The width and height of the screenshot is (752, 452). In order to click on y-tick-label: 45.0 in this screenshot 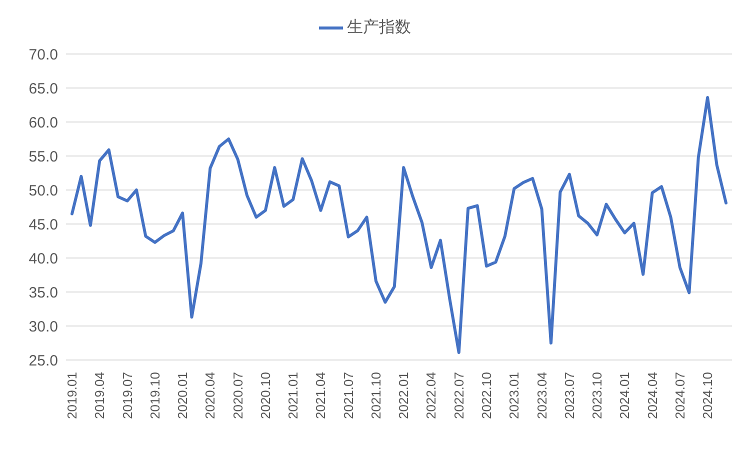, I will do `click(43, 225)`.